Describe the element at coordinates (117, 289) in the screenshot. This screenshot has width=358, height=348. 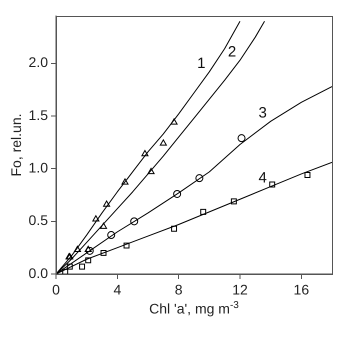
I see `x-tick-label: 4` at that location.